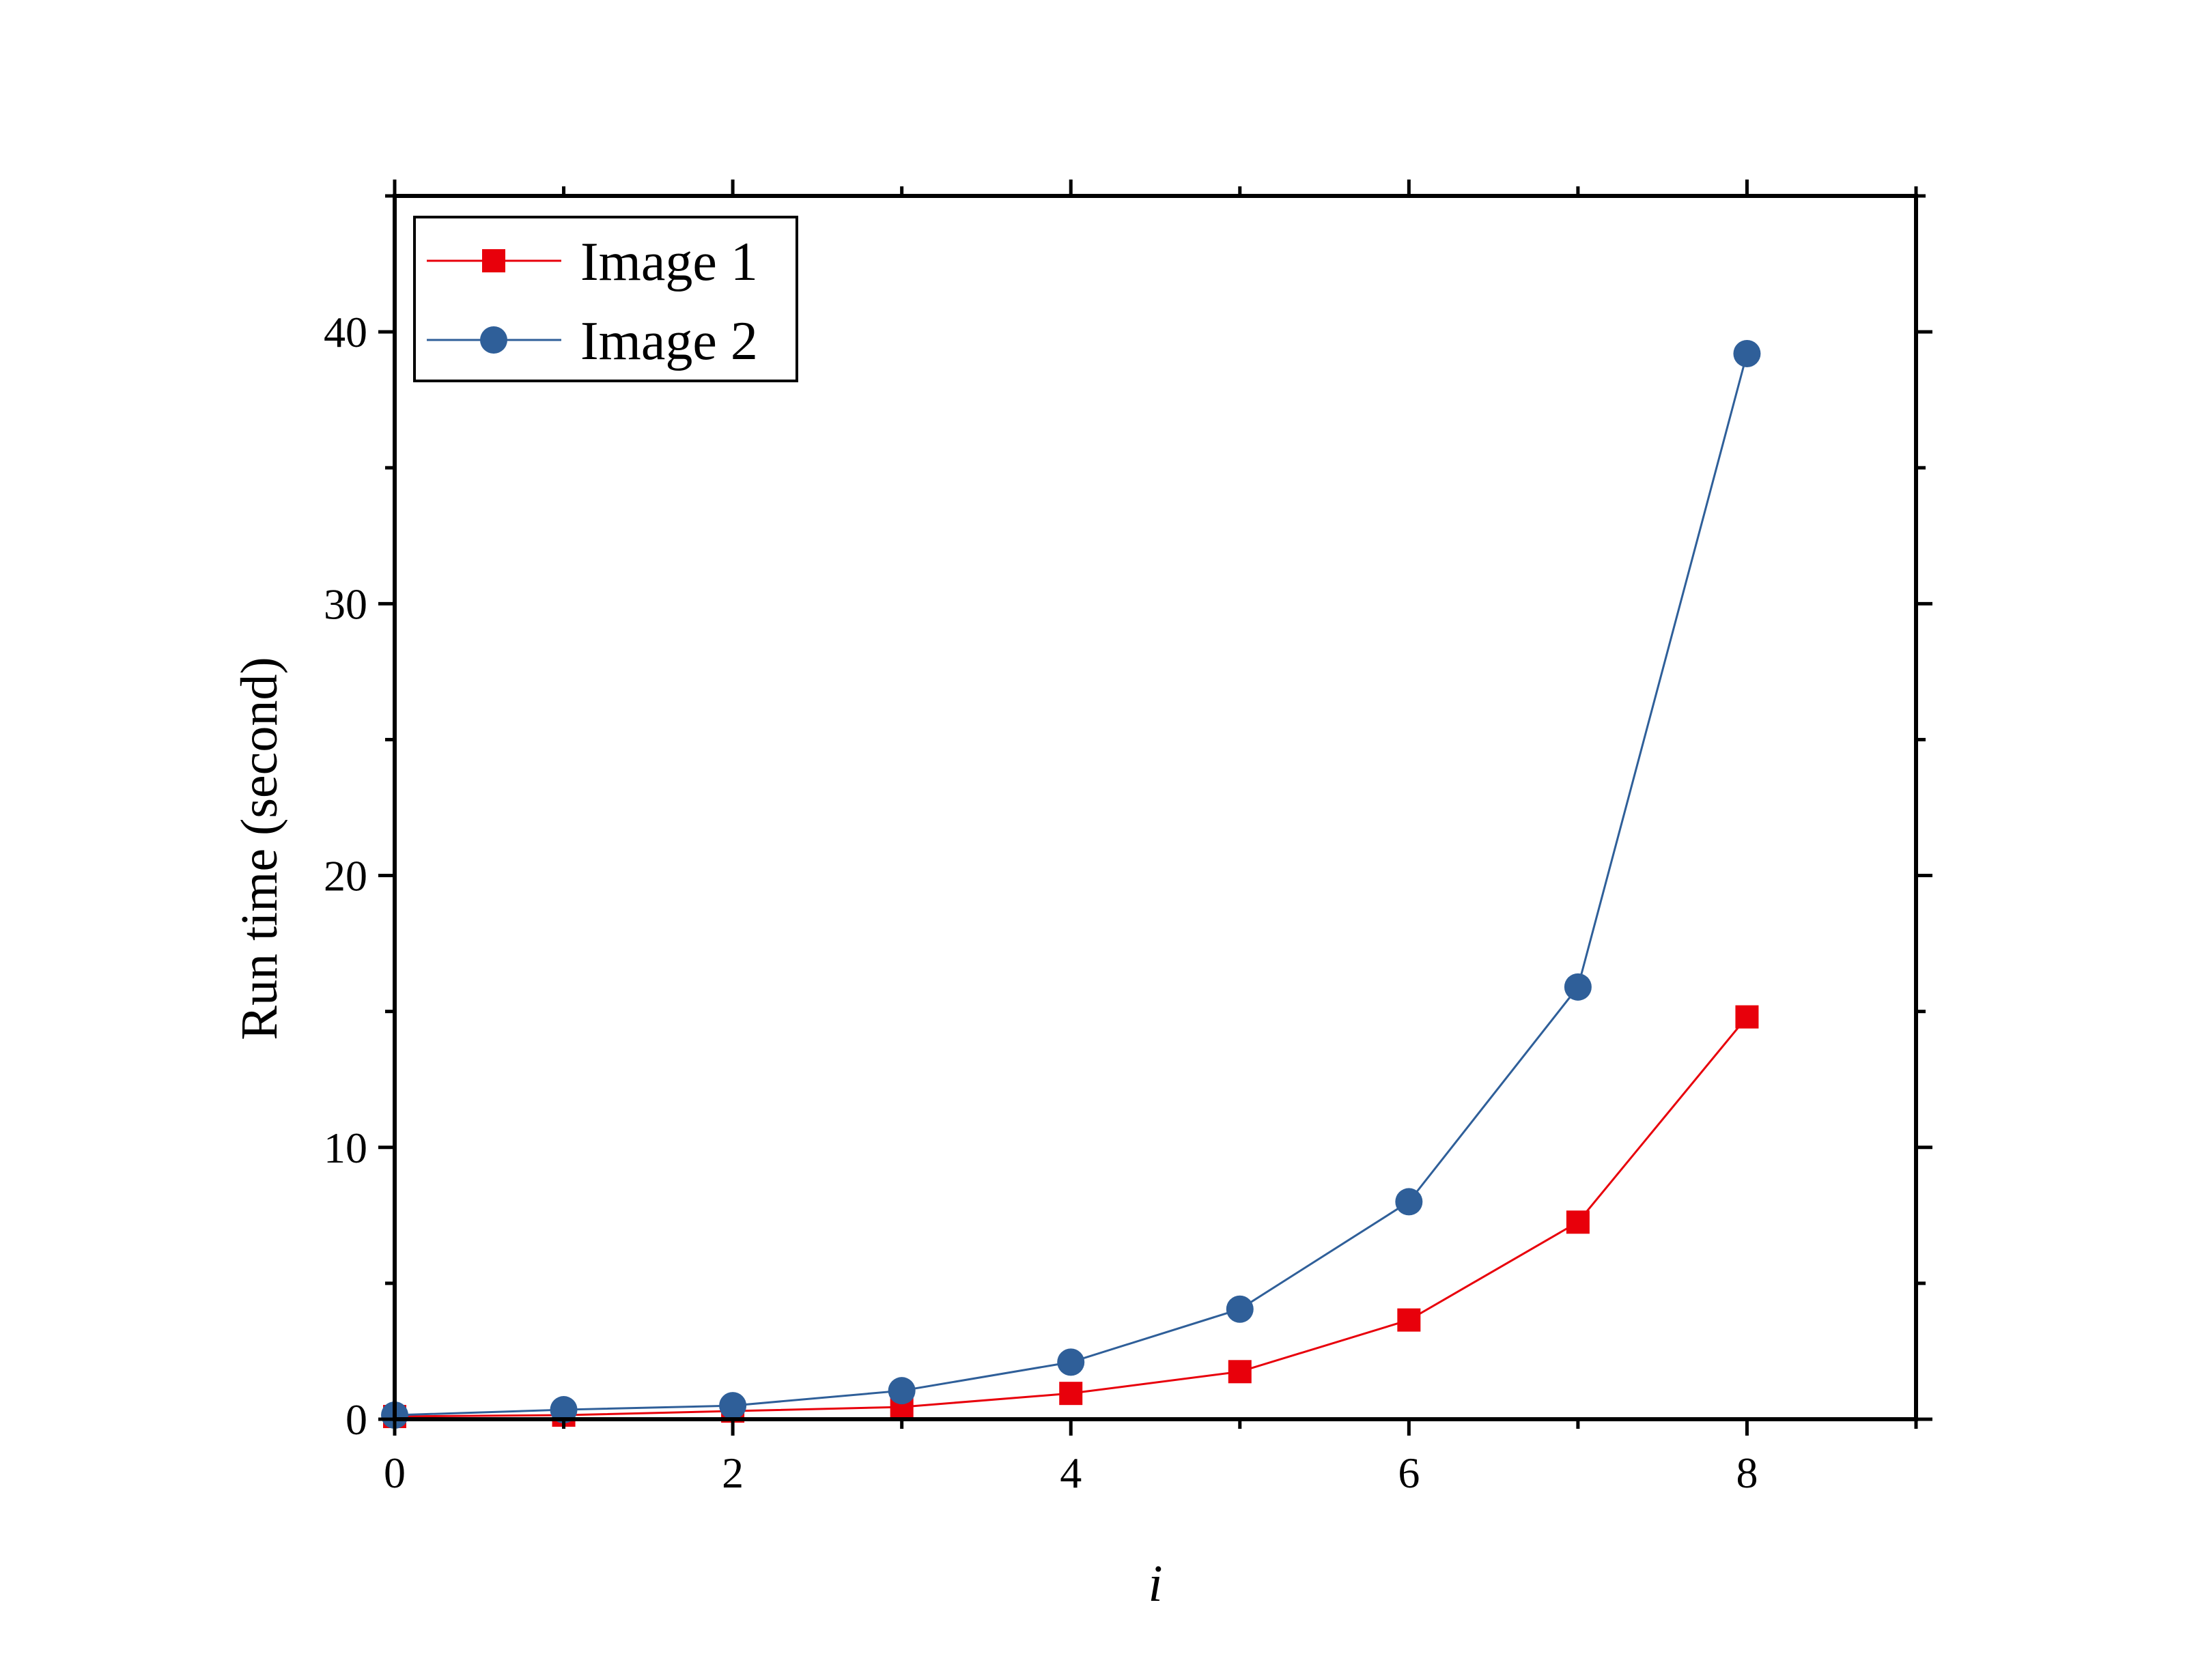 Image resolution: width=2196 pixels, height=1680 pixels. I want to click on x-tick-label: 0, so click(395, 1473).